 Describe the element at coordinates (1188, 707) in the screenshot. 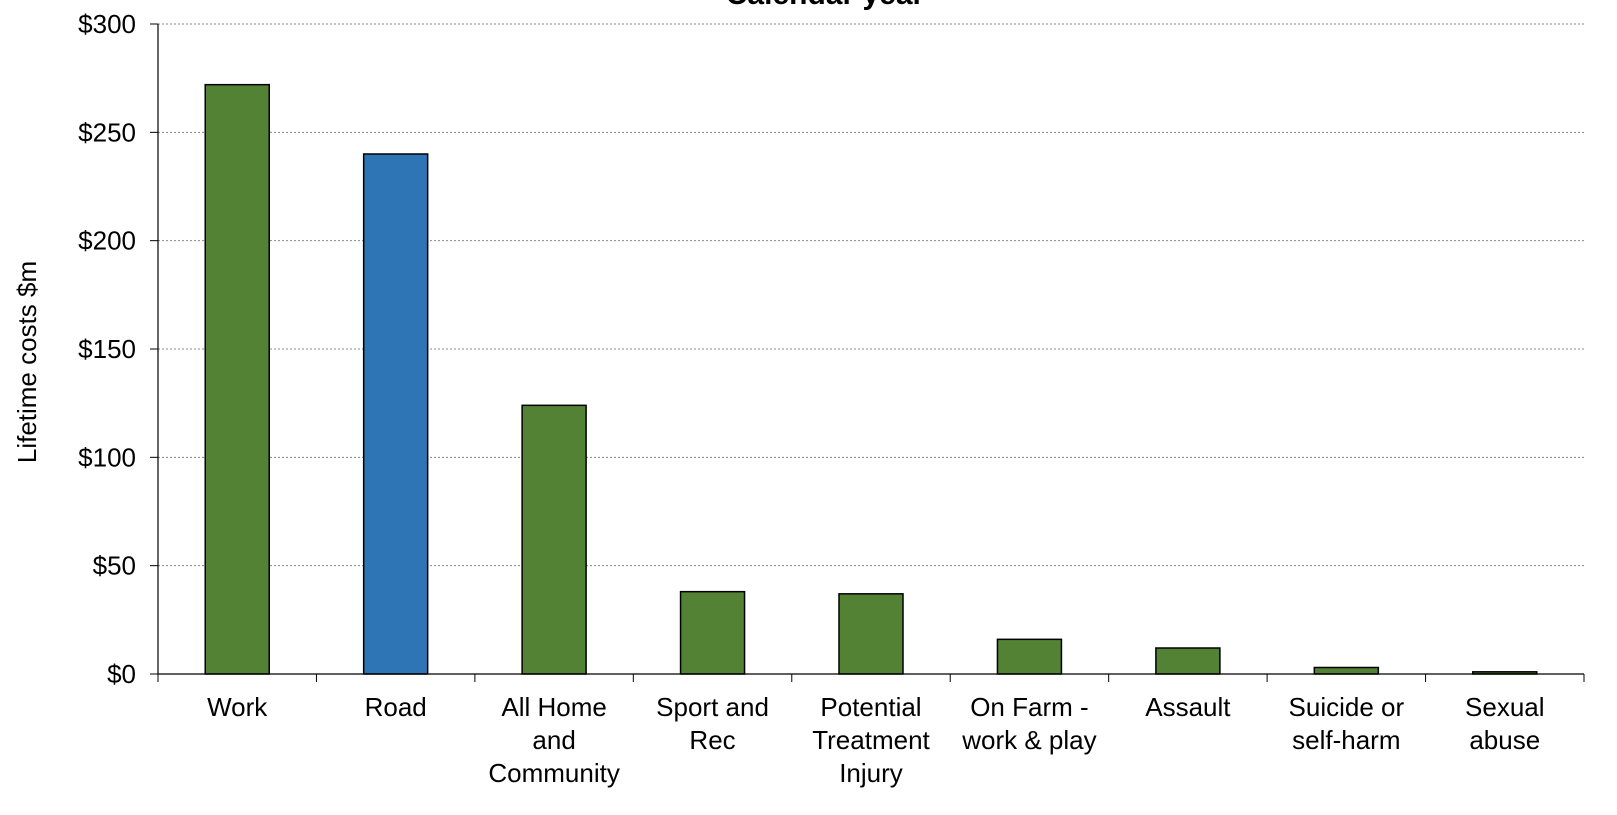

I see `x-tick-label: Assault` at that location.